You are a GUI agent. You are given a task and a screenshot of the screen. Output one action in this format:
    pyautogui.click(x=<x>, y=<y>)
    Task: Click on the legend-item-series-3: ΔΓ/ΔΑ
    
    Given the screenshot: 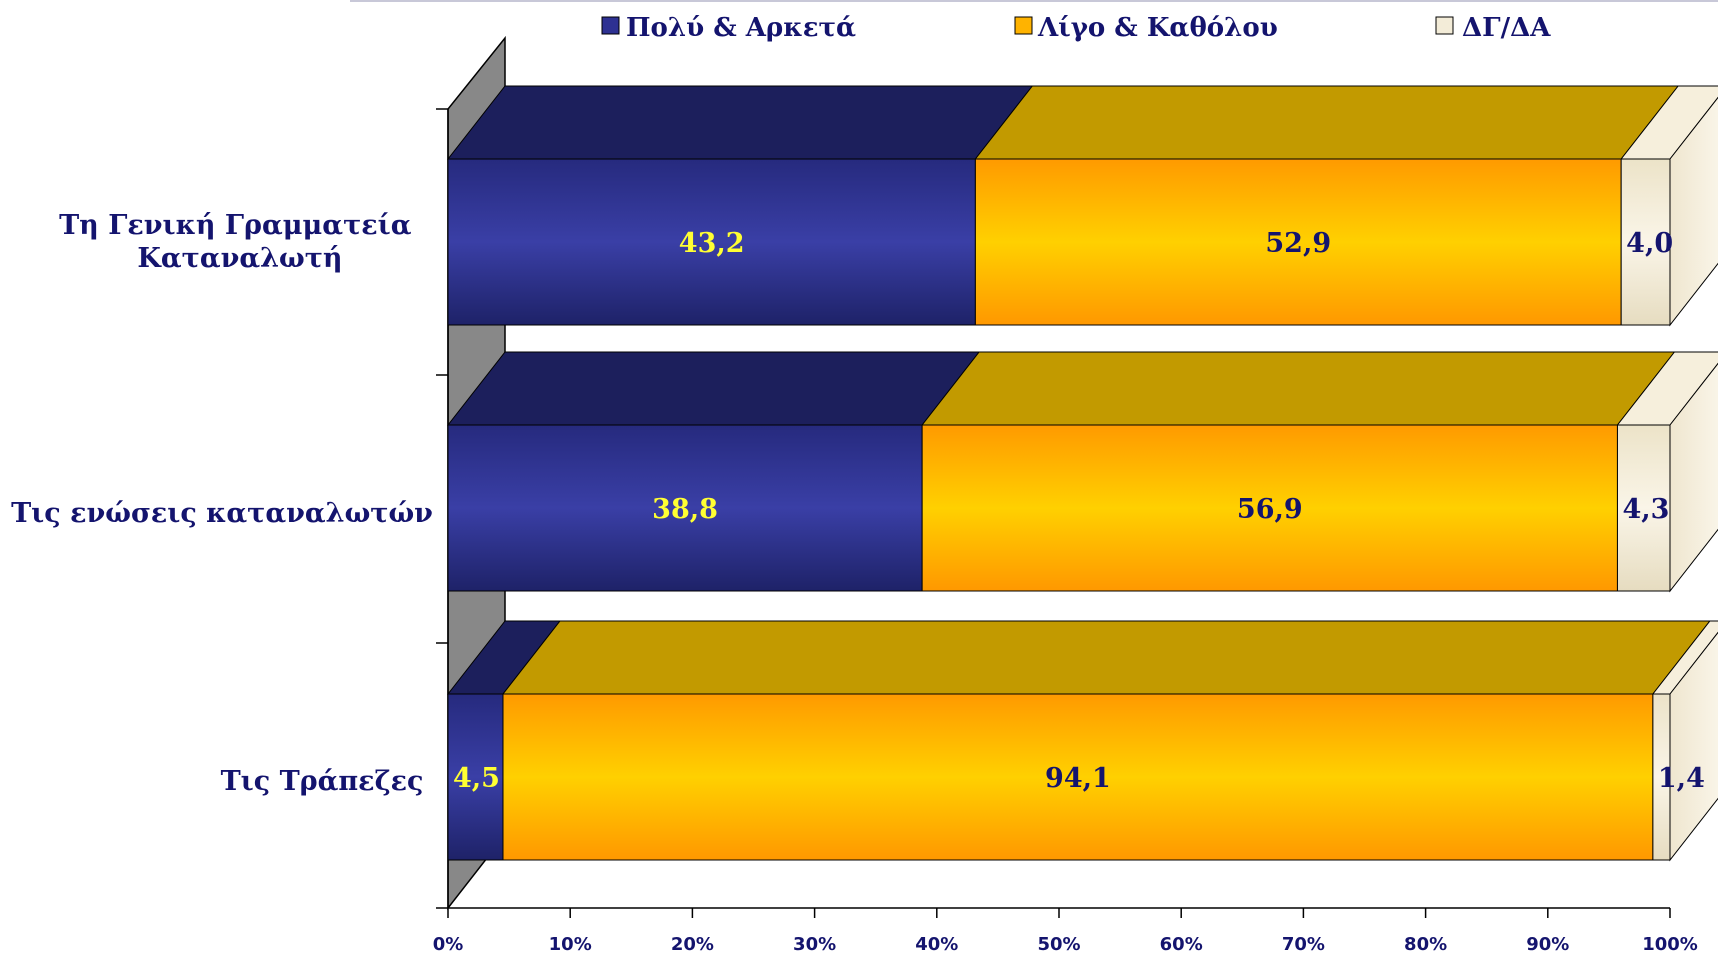 What is the action you would take?
    pyautogui.click(x=1493, y=28)
    